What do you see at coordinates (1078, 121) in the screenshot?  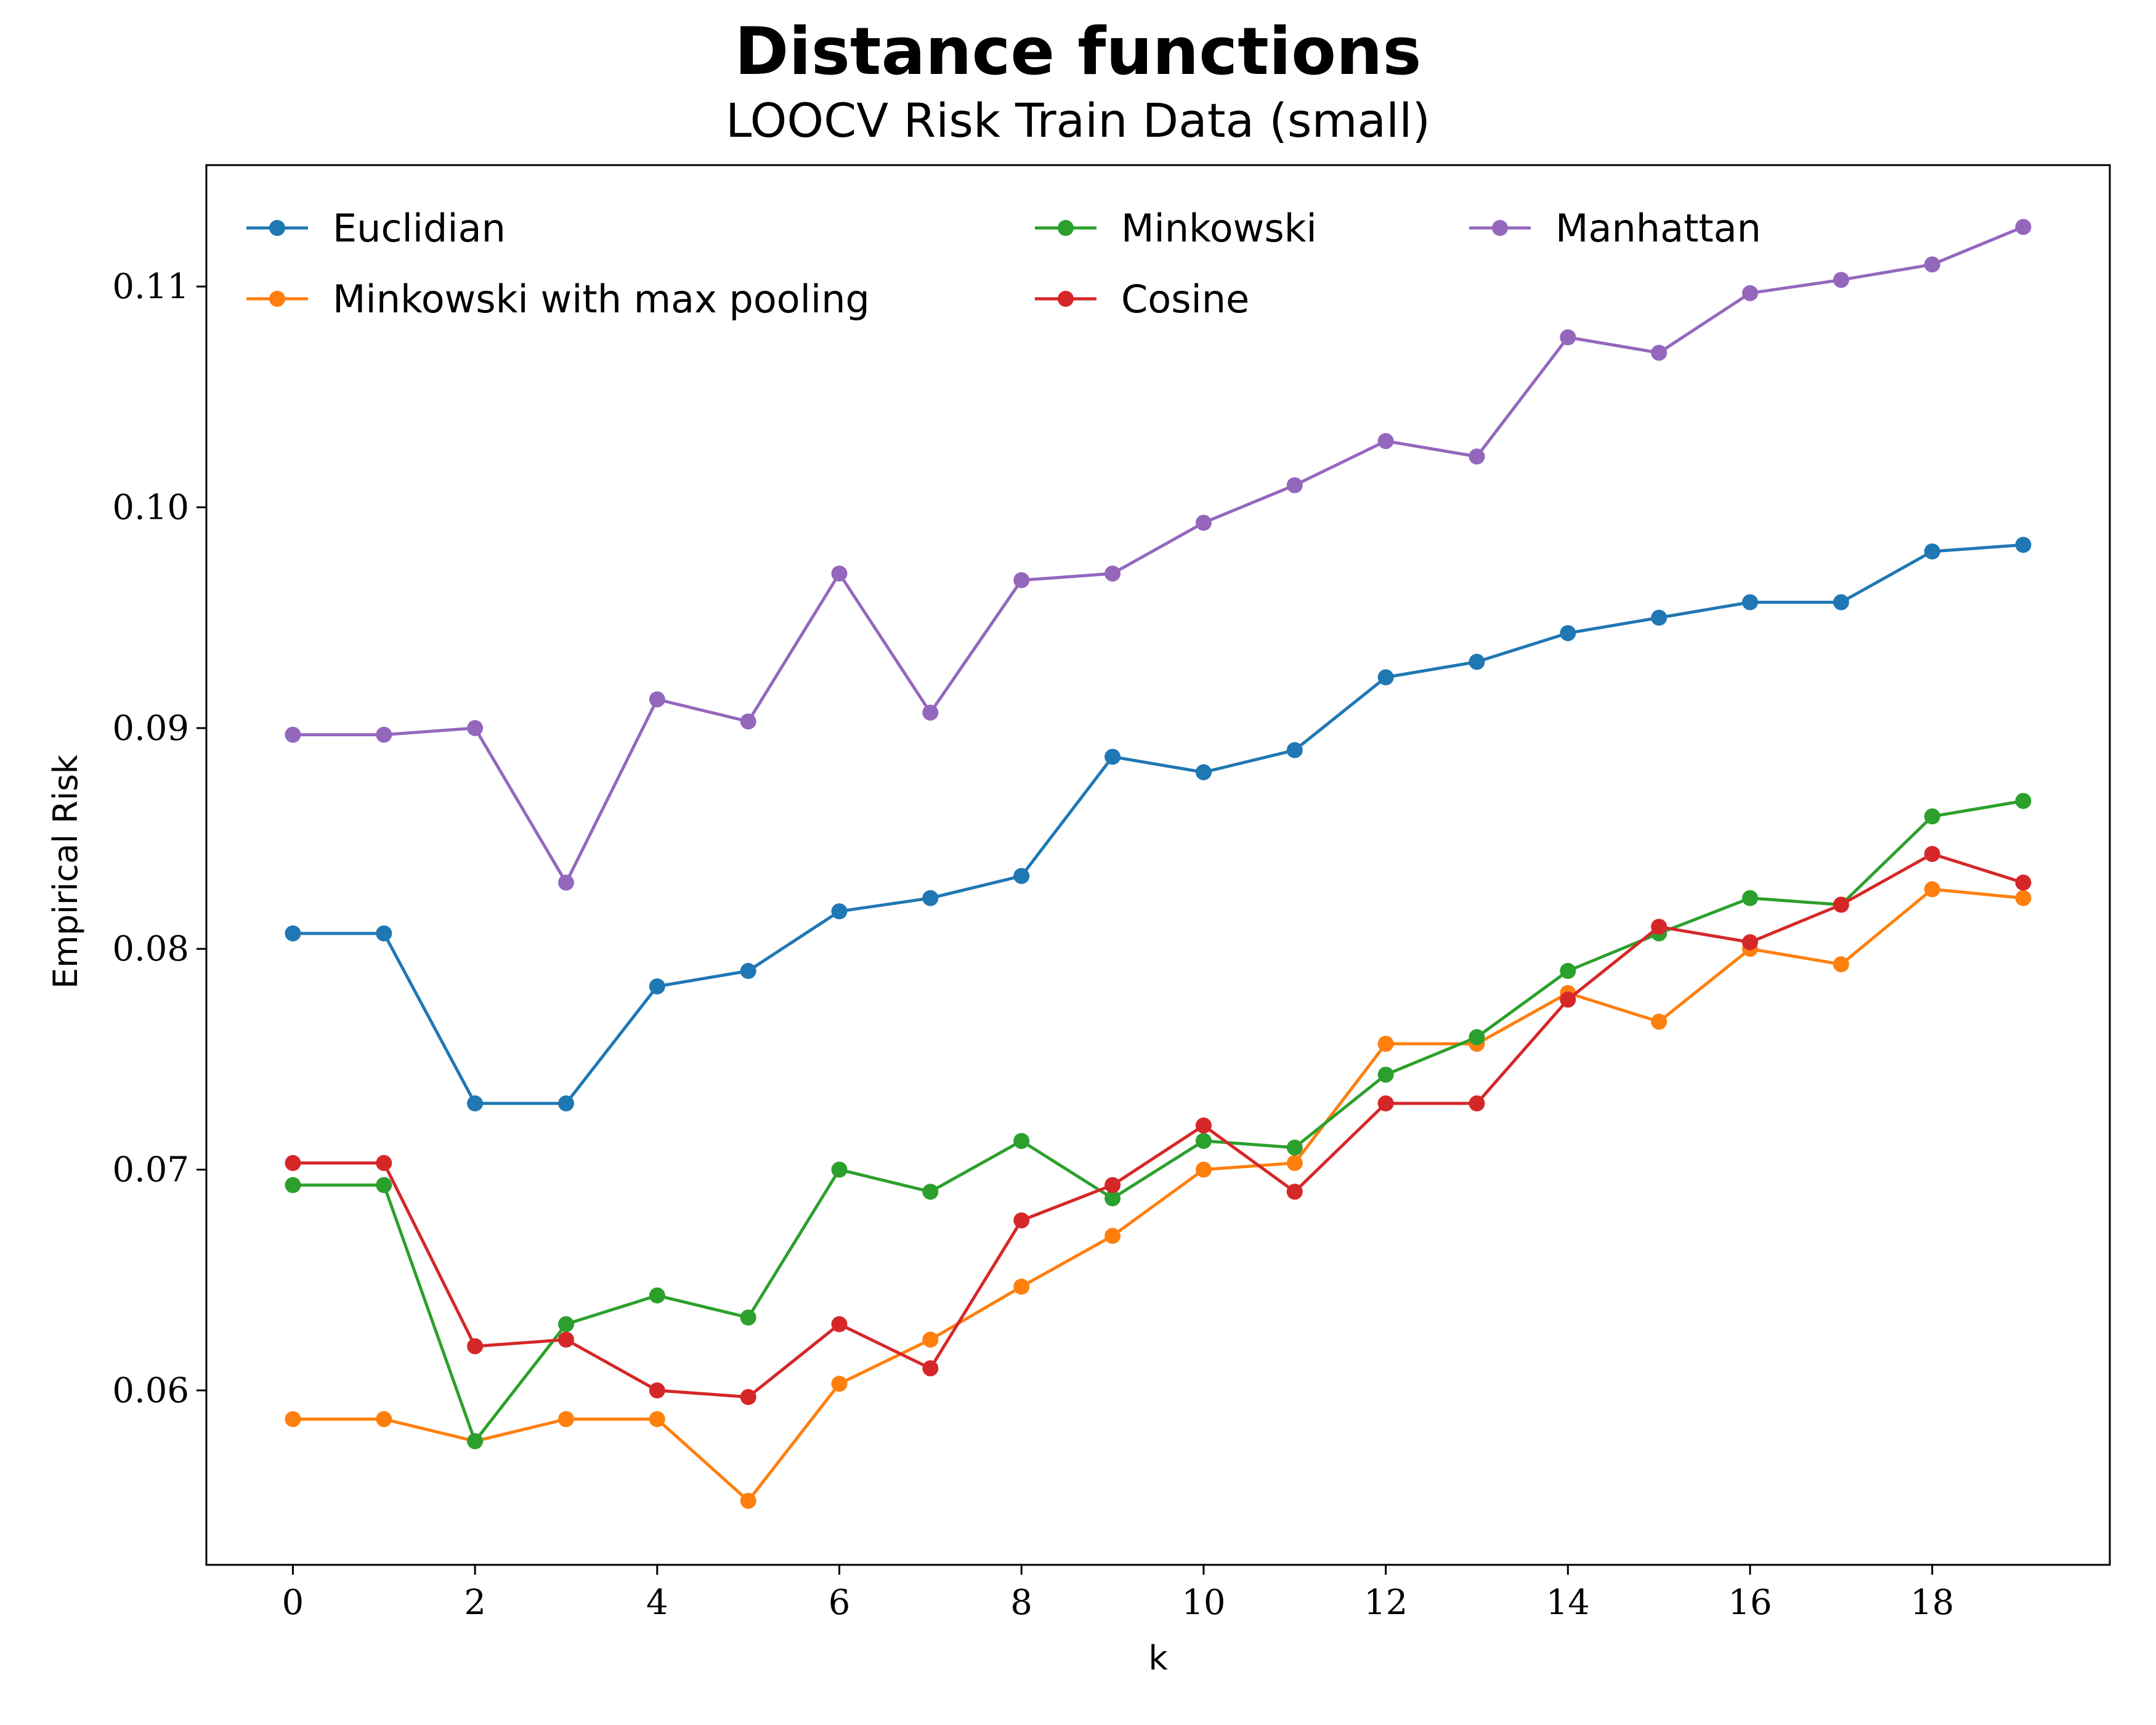 I see `chart-subtitle: LOOCV Risk Train Data (small)` at bounding box center [1078, 121].